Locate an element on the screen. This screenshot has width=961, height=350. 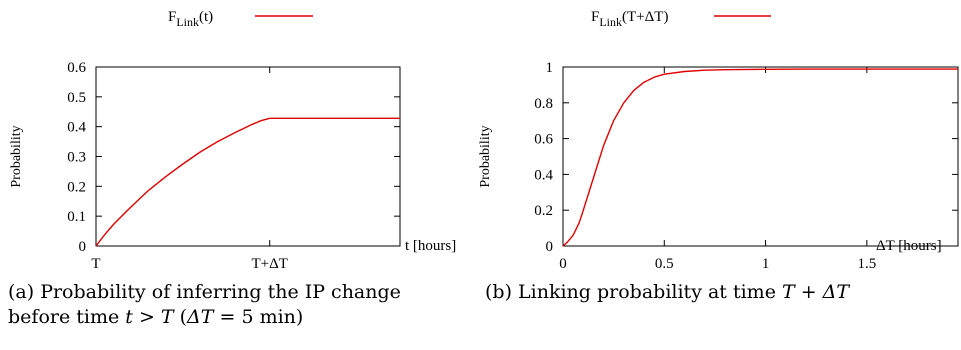
caption-a-var-T: T is located at coordinates (167, 317).